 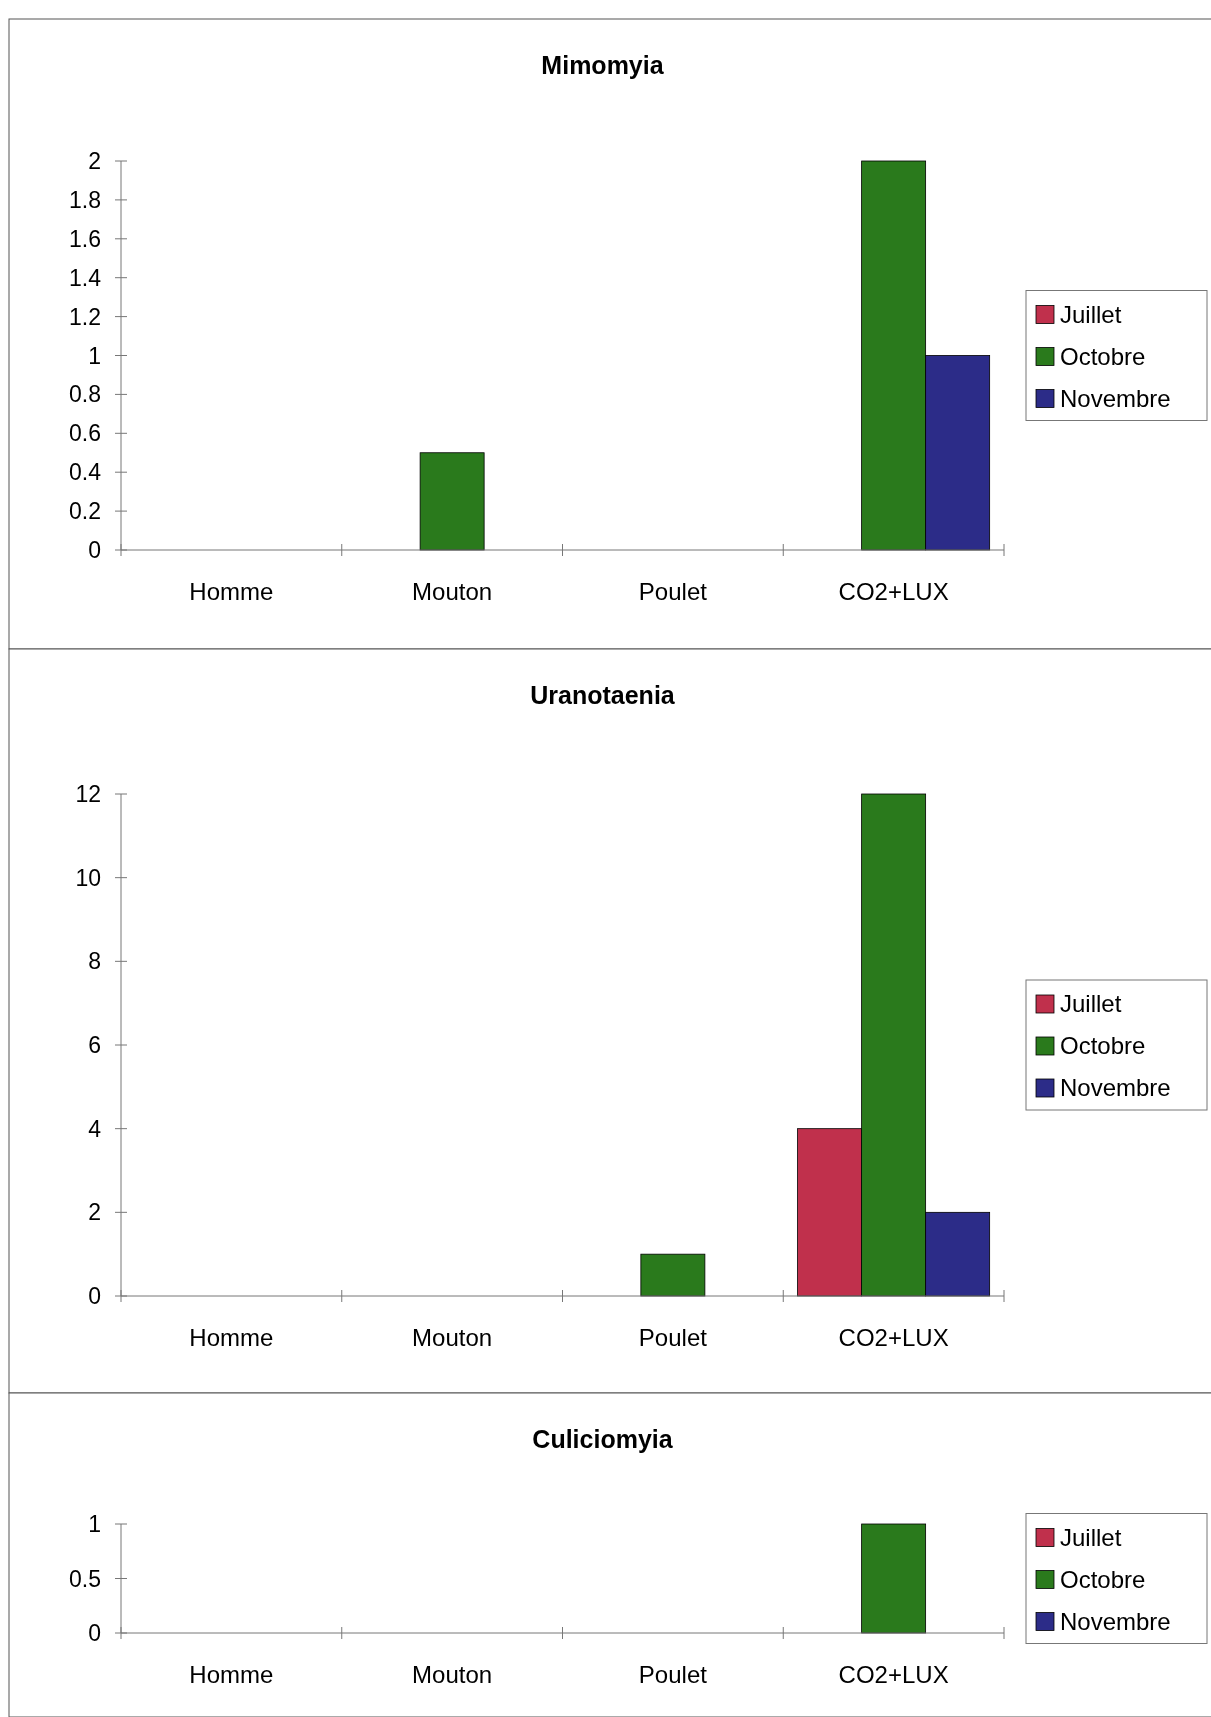 I want to click on y-tick-label: 6, so click(x=94, y=1045).